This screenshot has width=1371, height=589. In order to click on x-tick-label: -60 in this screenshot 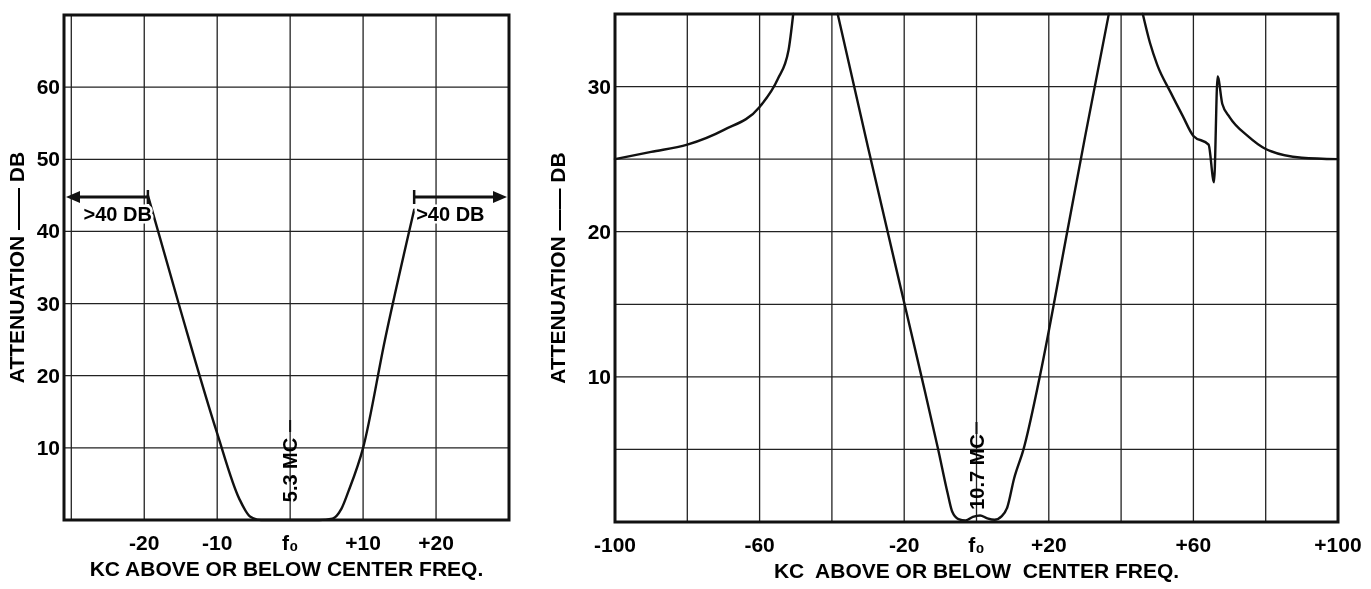, I will do `click(759, 544)`.